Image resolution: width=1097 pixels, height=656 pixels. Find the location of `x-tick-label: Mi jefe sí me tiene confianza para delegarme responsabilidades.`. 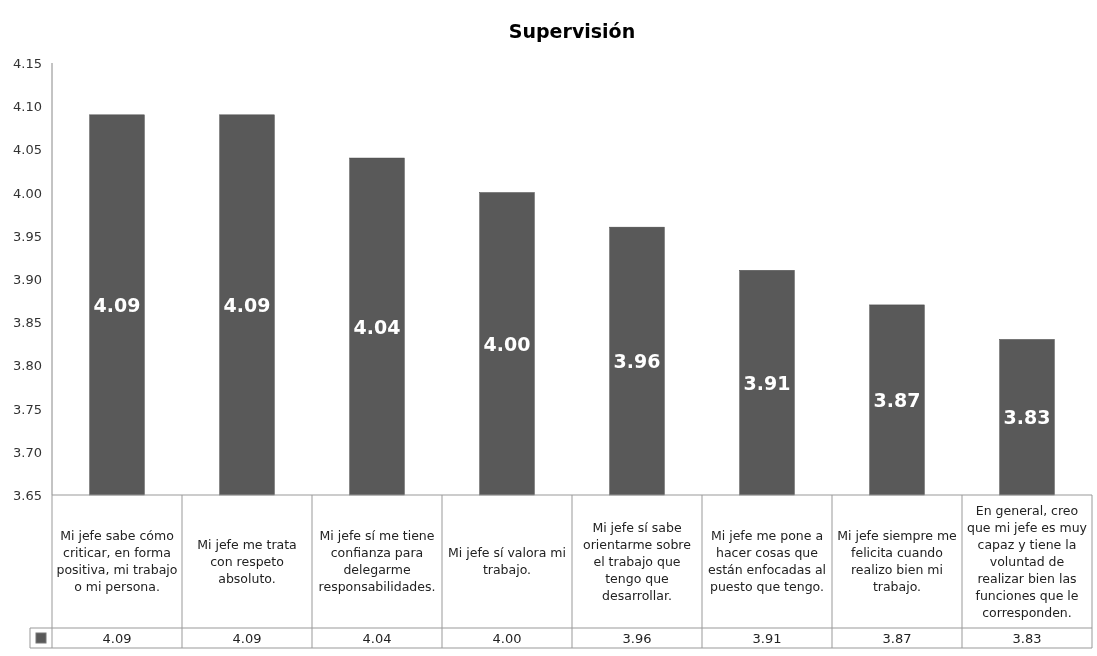

x-tick-label: Mi jefe sí me tiene confianza para delegarme responsabilidades. is located at coordinates (377, 561).